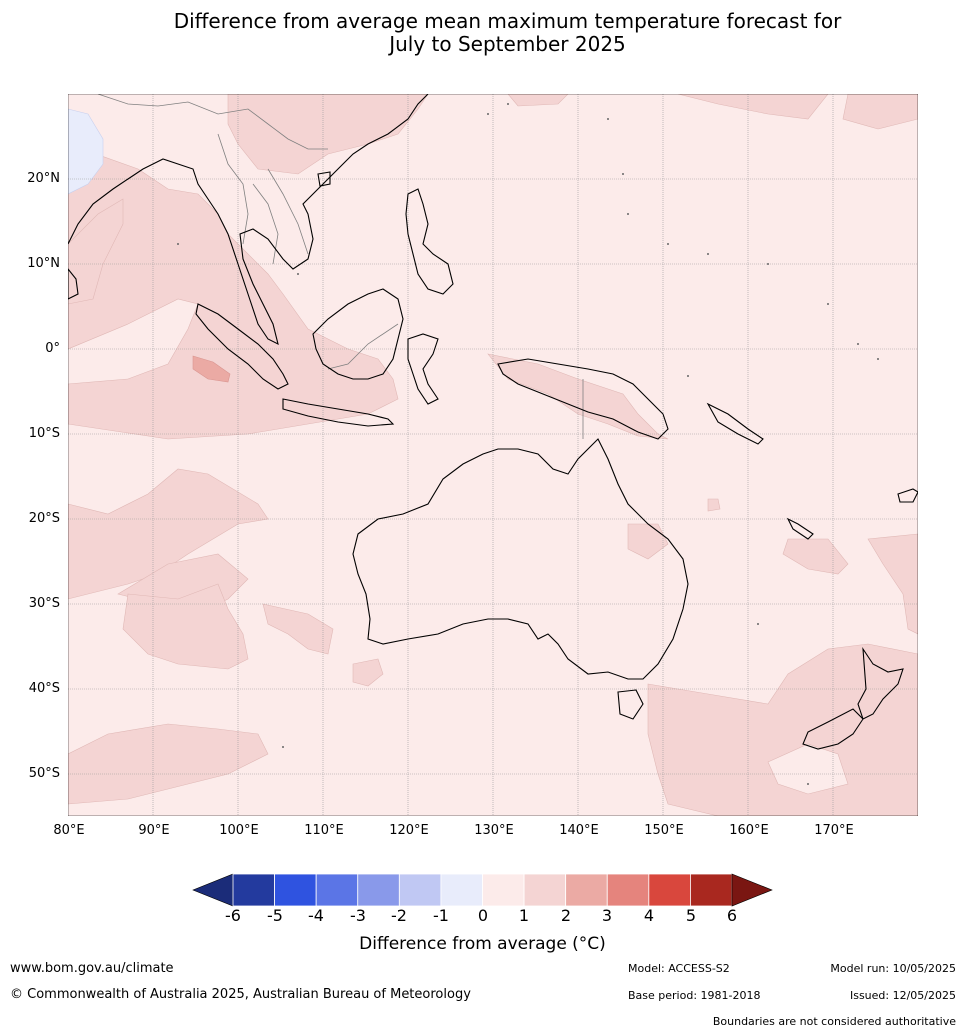 Image resolution: width=965 pixels, height=1035 pixels. Describe the element at coordinates (248, 220) in the screenshot. I see `asia-mainland-coast` at that location.